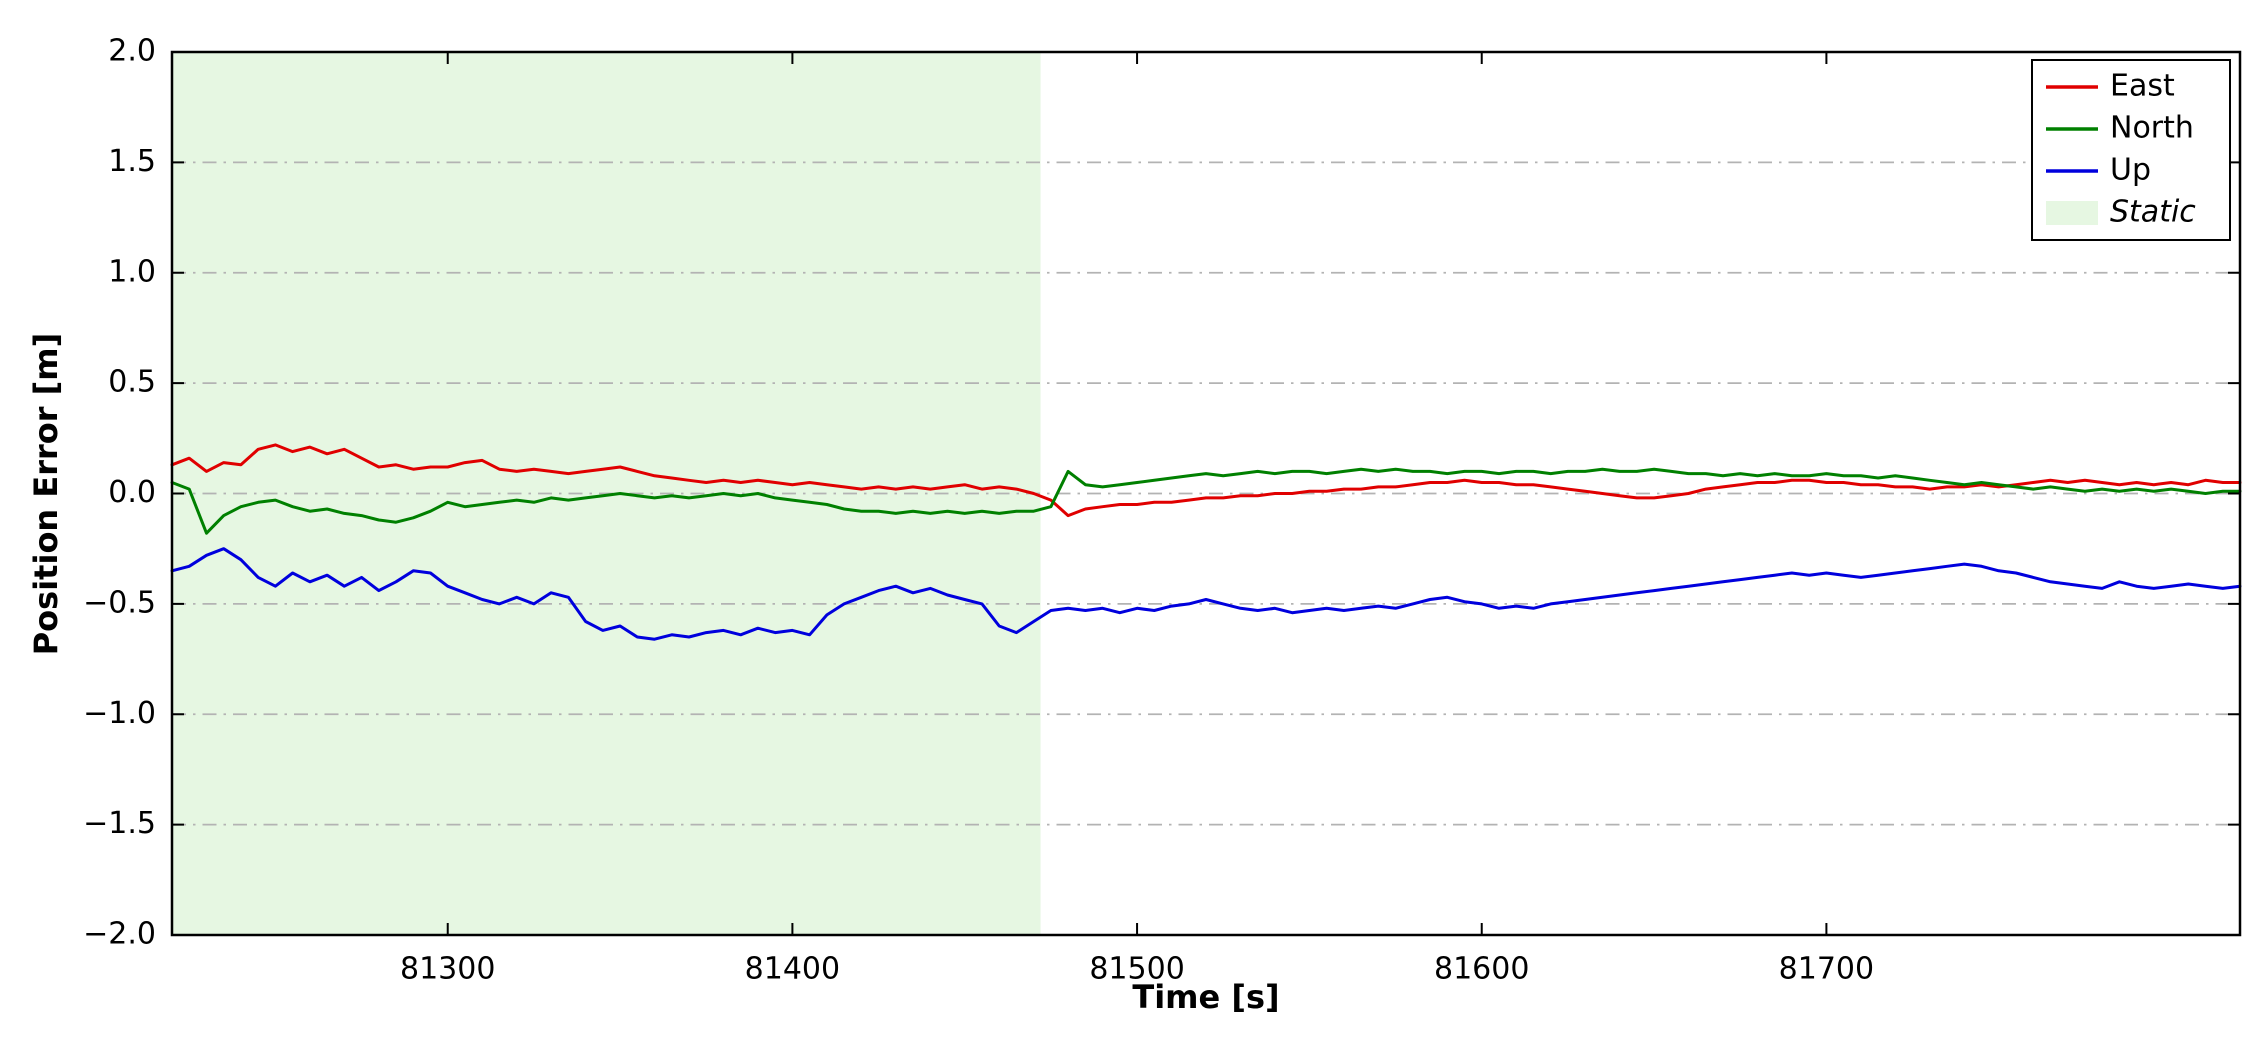  What do you see at coordinates (132, 51) in the screenshot?
I see `y-tick-label: 2.0` at bounding box center [132, 51].